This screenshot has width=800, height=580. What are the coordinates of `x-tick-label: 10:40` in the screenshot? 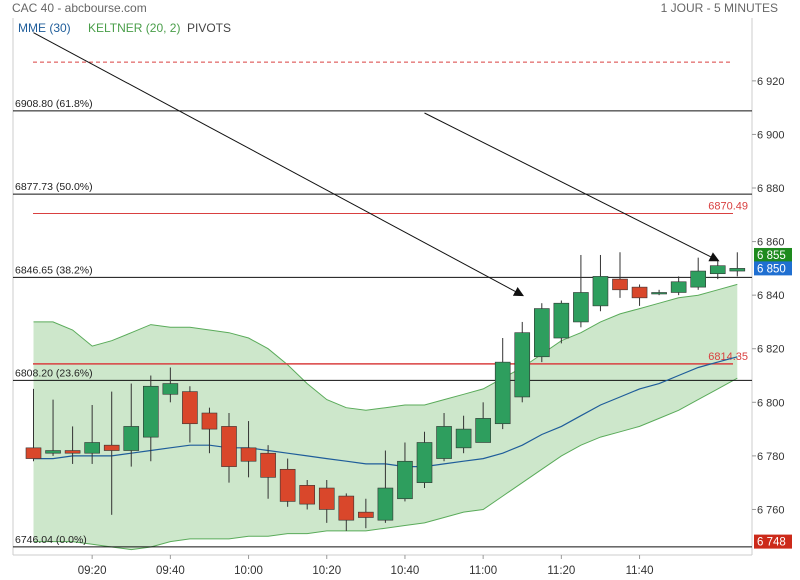 It's located at (405, 571).